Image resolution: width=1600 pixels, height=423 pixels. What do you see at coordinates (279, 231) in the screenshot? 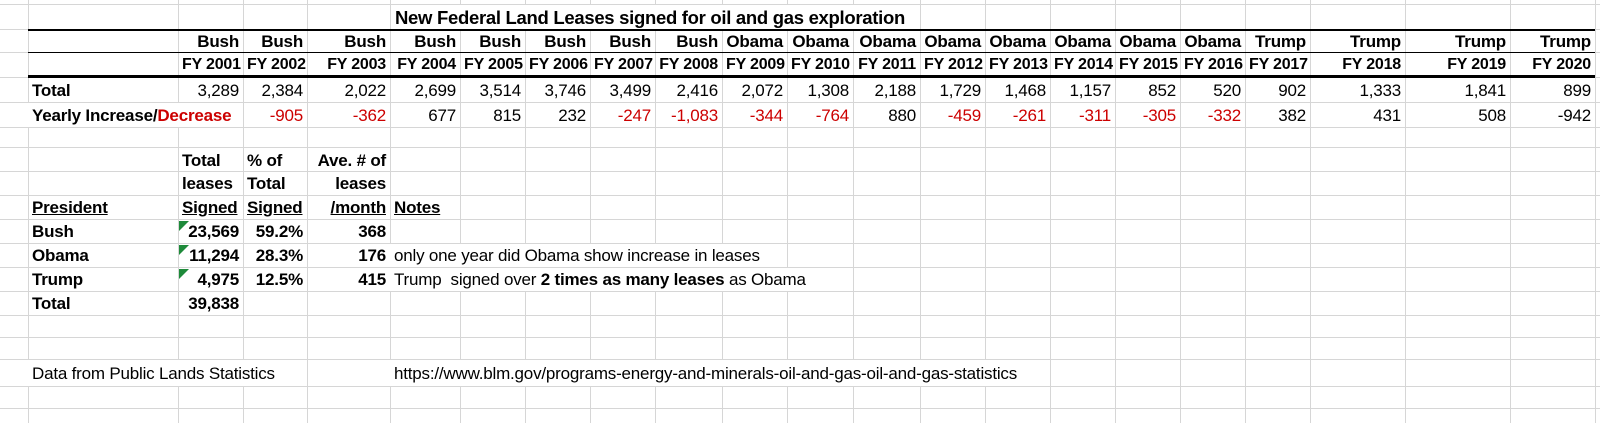
I see `cell-bush-pct: 59.2%` at bounding box center [279, 231].